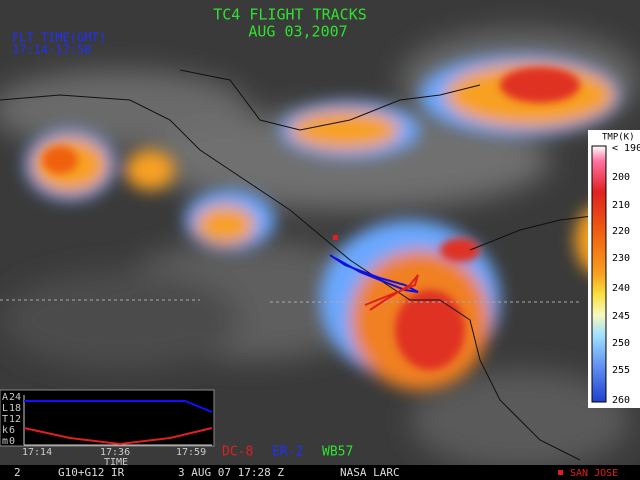  I want to click on header: TC4 FLIGHT TRACKS AUG 03,2007, so click(290, 23).